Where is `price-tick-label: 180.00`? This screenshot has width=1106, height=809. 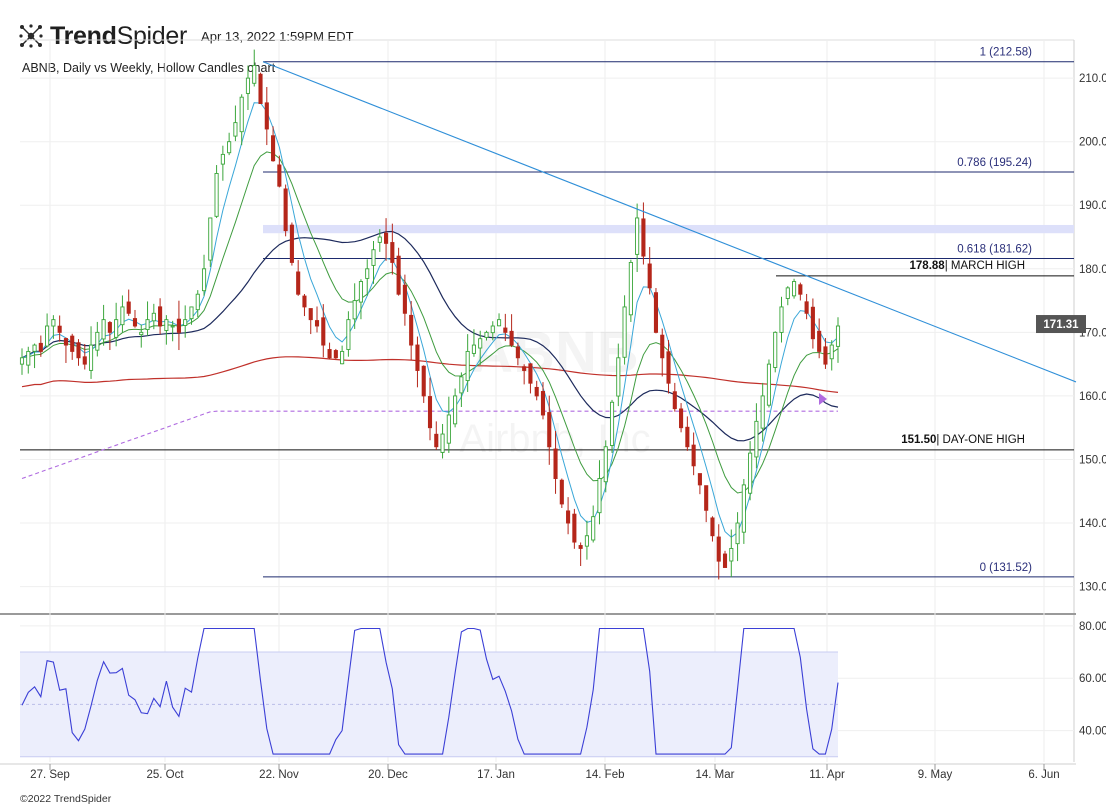
price-tick-label: 180.00 is located at coordinates (1092, 270).